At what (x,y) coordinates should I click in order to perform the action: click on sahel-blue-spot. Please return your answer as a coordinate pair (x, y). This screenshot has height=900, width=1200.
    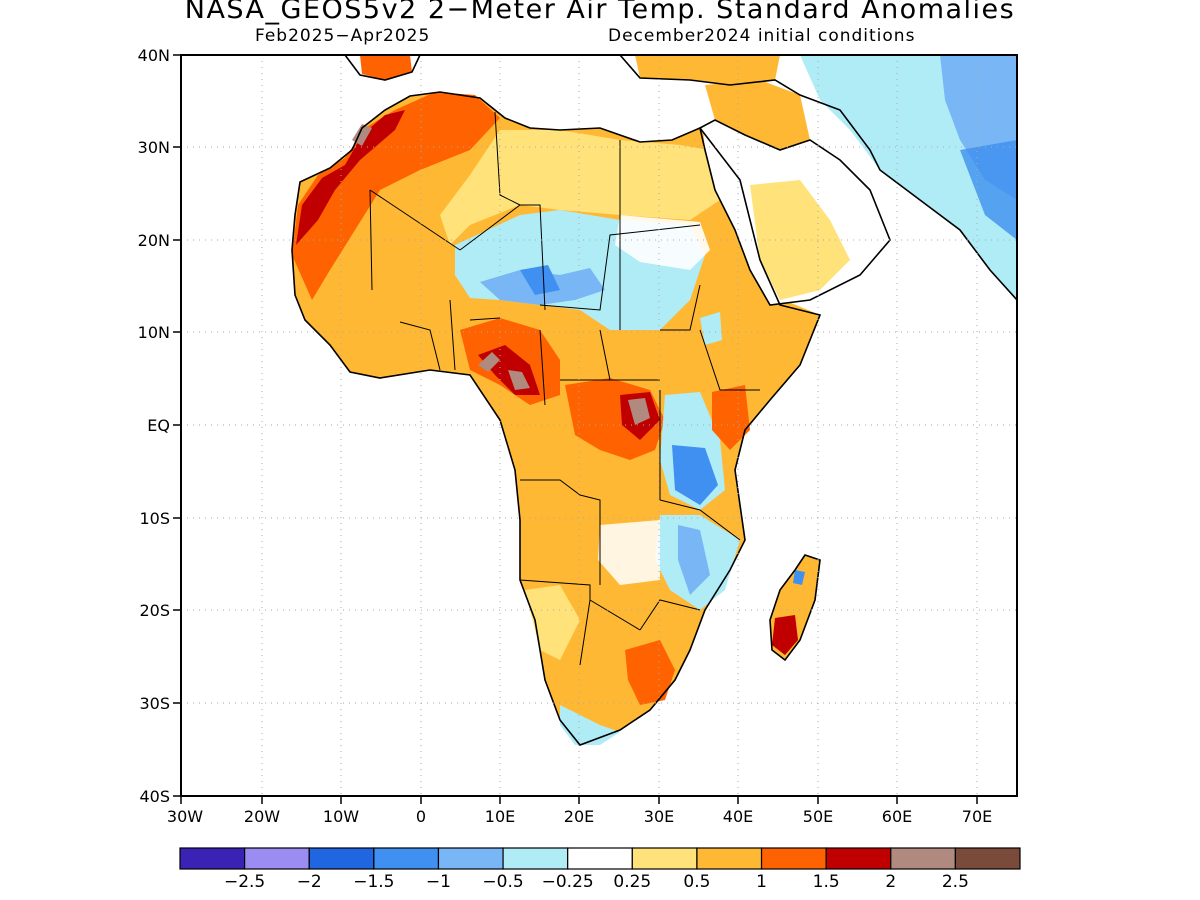
    Looking at the image, I should click on (540, 280).